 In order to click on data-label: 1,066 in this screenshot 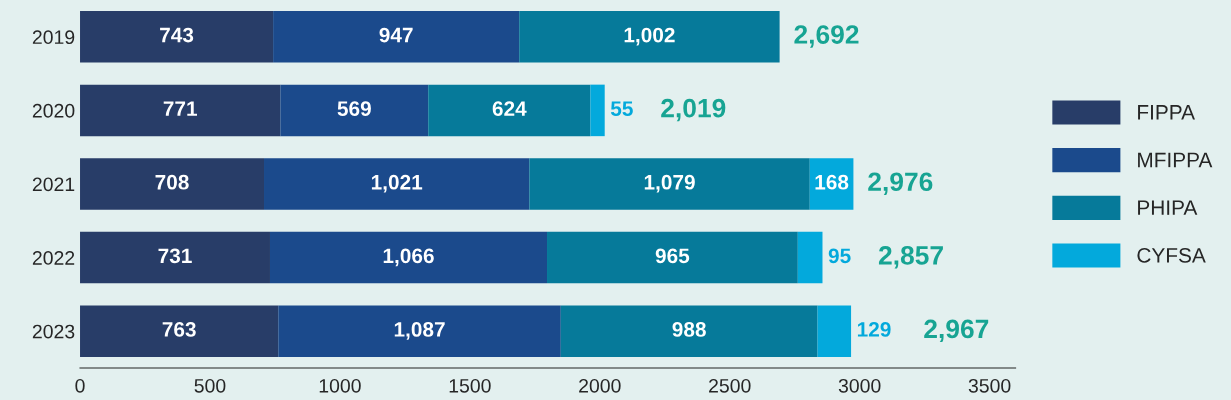, I will do `click(408, 257)`.